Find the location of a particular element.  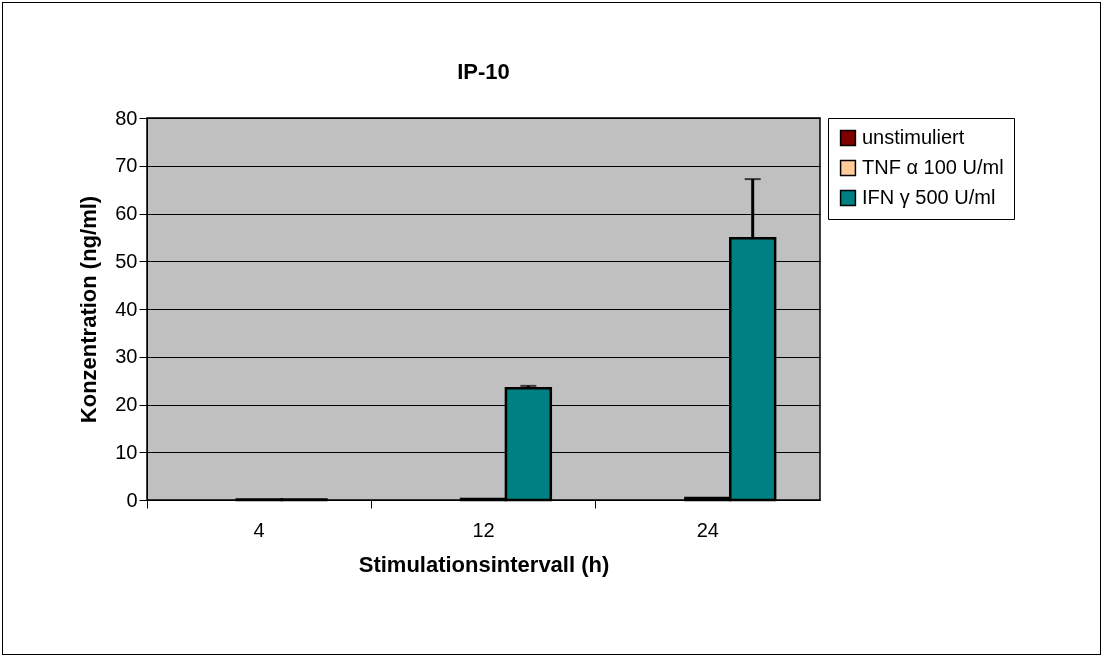

y-tick-label: 10 is located at coordinates (126, 451).